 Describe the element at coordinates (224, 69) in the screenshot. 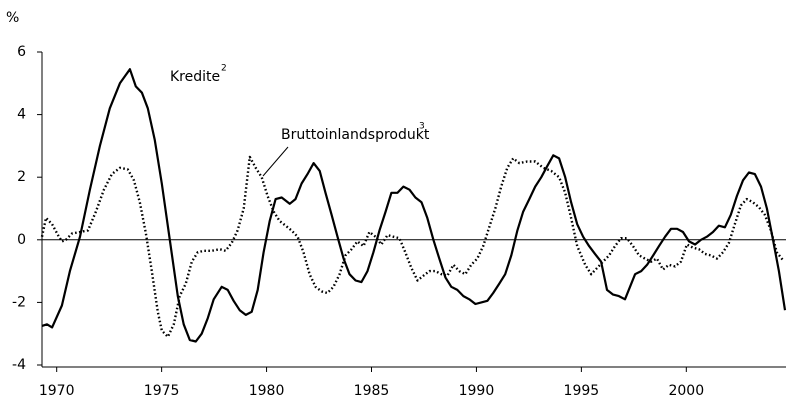

I see `footnote-marker: 2` at that location.